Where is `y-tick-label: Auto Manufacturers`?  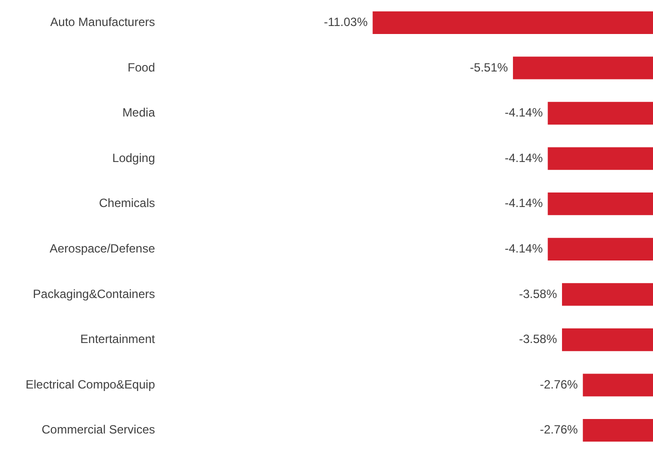
y-tick-label: Auto Manufacturers is located at coordinates (102, 21).